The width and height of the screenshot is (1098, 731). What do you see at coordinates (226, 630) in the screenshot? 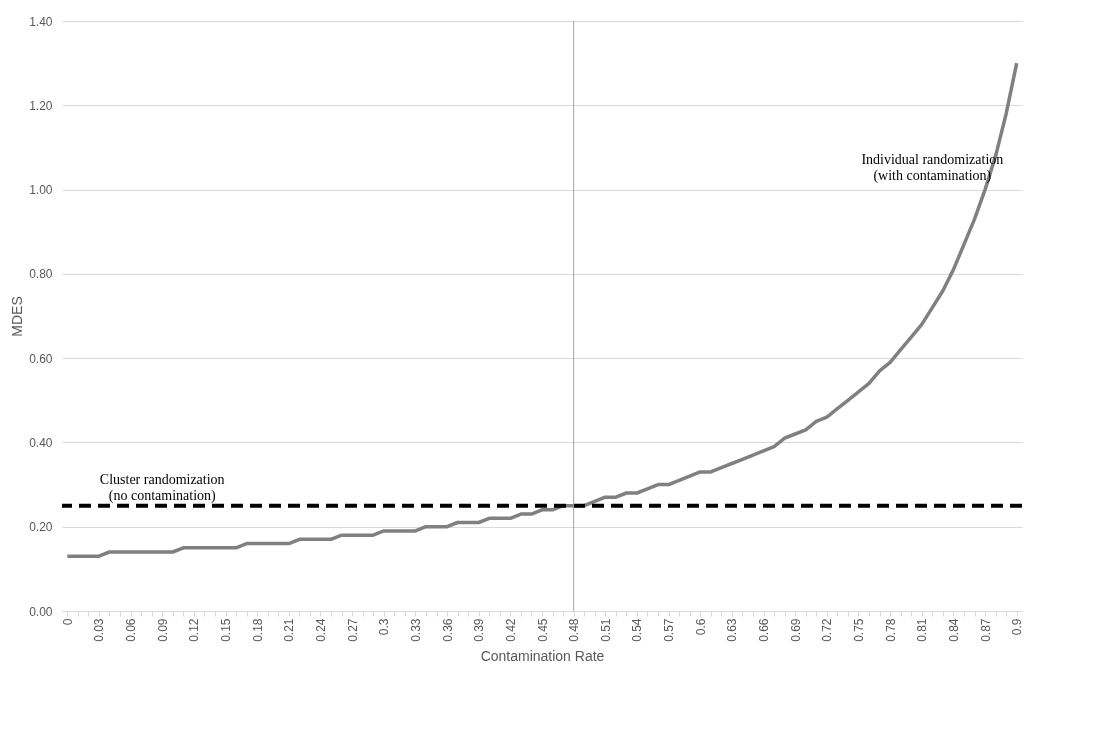
I see `x-tick-label: 0.15` at bounding box center [226, 630].